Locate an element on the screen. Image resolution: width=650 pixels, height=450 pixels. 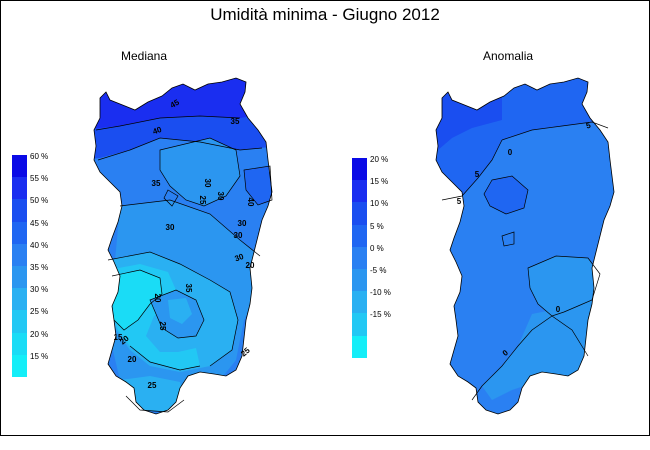
contour-label: 15 is located at coordinates (118, 337).